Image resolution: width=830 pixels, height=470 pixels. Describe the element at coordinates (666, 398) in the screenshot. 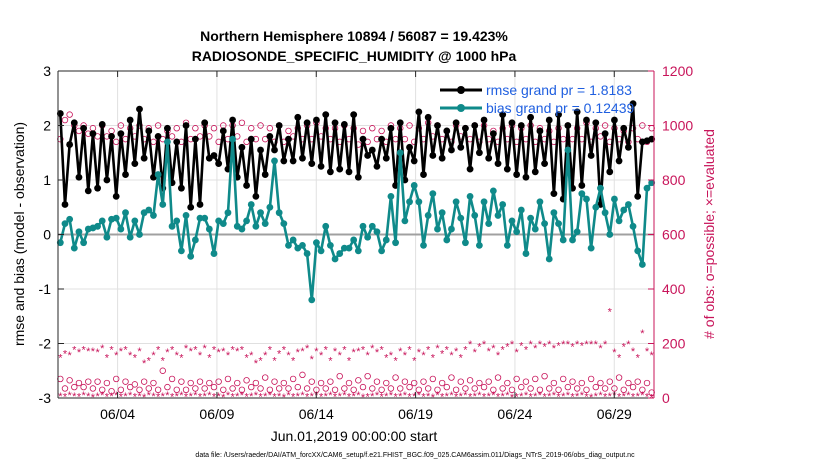

I see `y-tick-label-right: 0` at that location.